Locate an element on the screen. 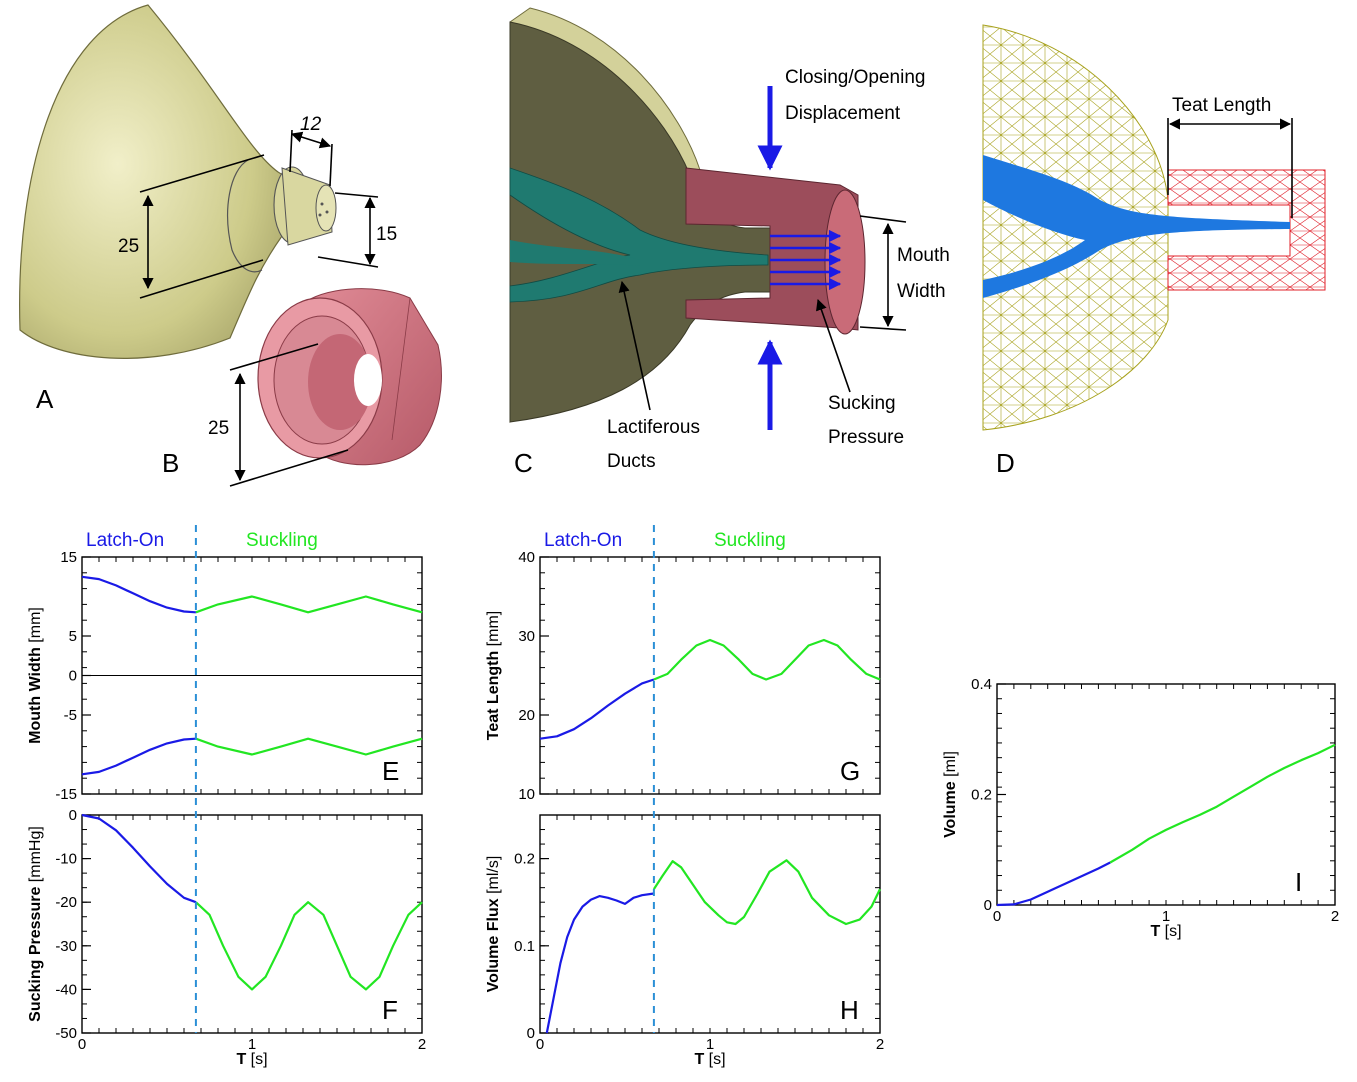  panel-c-cross-section is located at coordinates (708, 218).